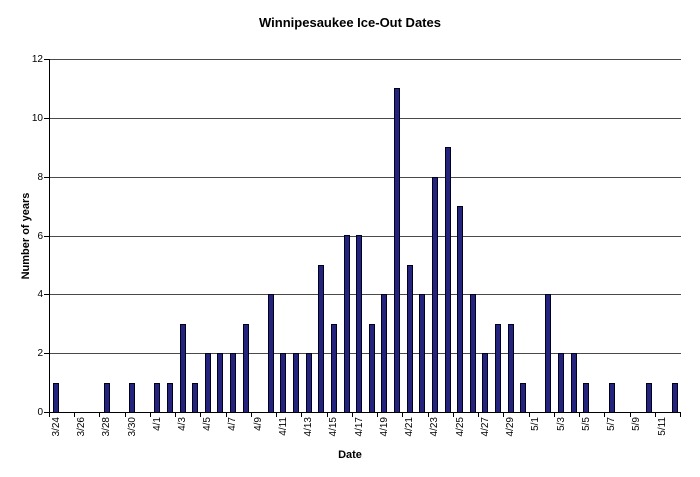  Describe the element at coordinates (182, 424) in the screenshot. I see `x-tick-label-4/3: 4/3` at that location.